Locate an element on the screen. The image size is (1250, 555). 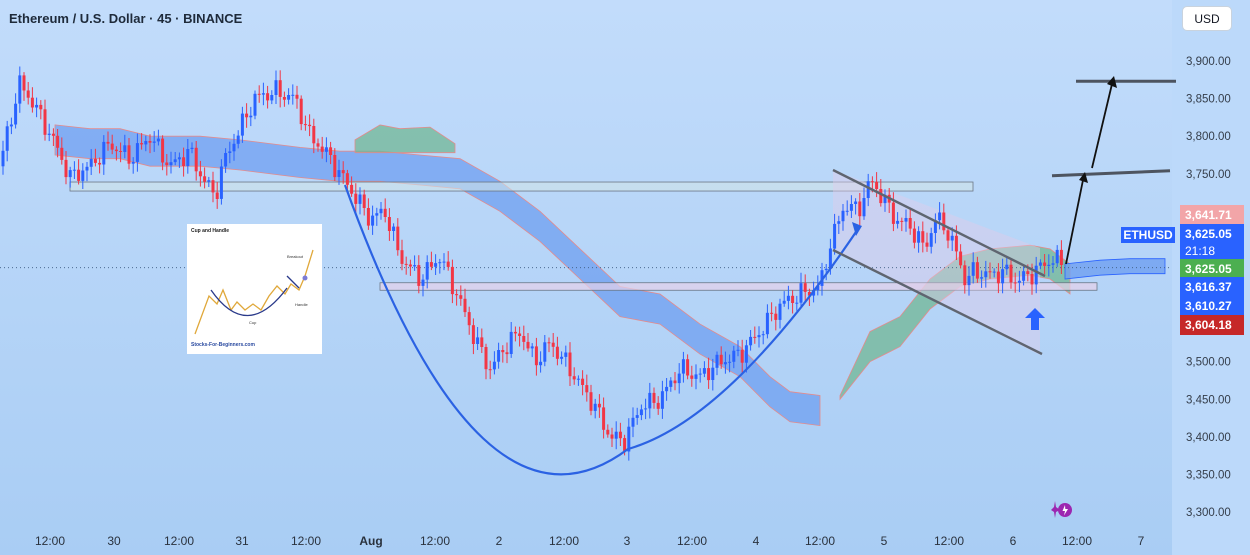
y-tick-label: 3,500.00 is located at coordinates (1208, 363).